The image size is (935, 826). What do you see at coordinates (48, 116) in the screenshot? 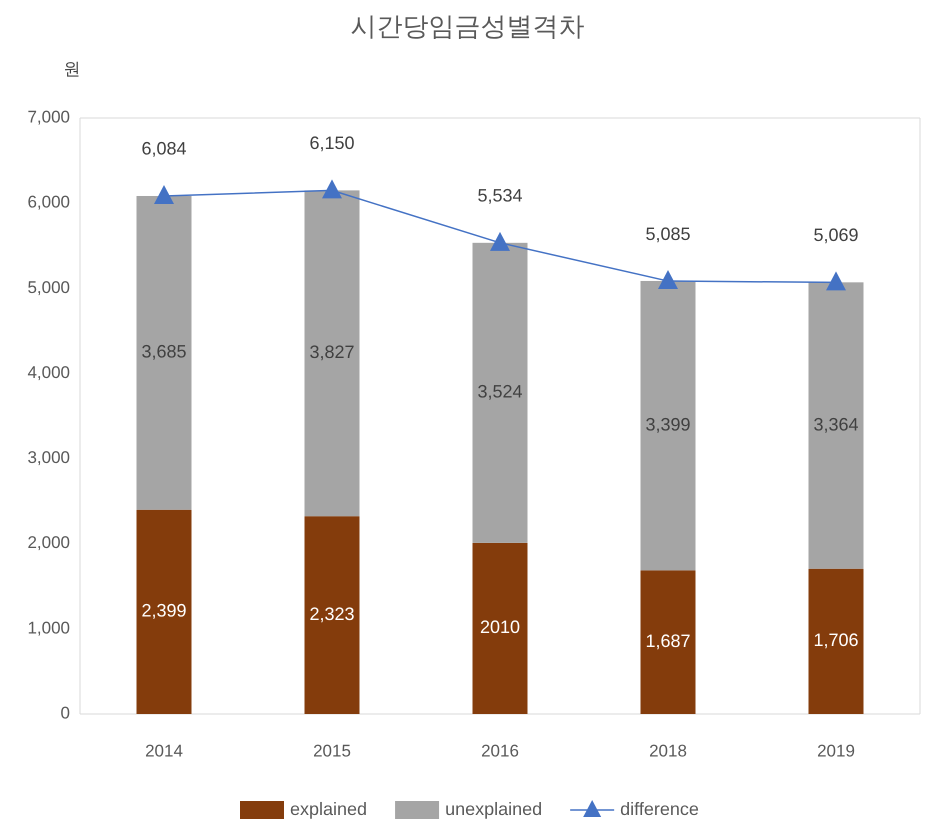
I see `ytick: 7,000` at bounding box center [48, 116].